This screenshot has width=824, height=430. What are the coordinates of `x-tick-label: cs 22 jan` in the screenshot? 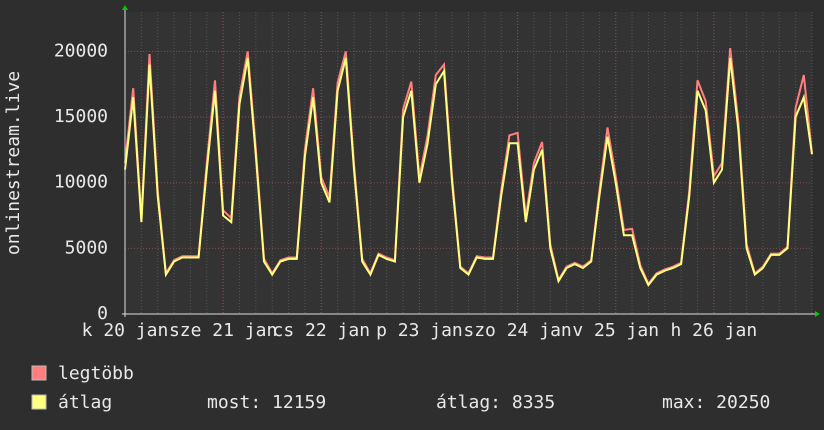 It's located at (322, 330).